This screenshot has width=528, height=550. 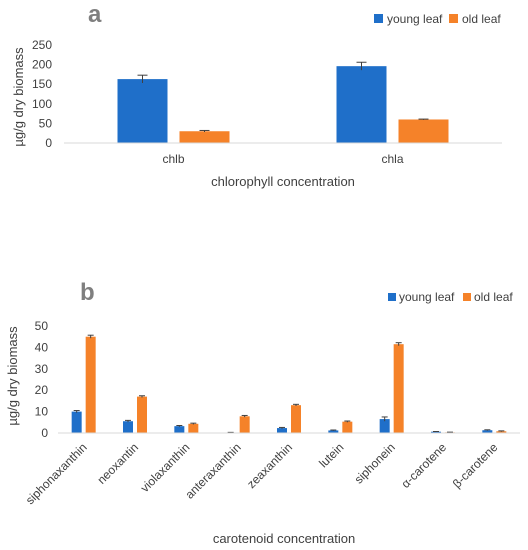 What do you see at coordinates (375, 463) in the screenshot?
I see `x-tick-label: siphonein` at bounding box center [375, 463].